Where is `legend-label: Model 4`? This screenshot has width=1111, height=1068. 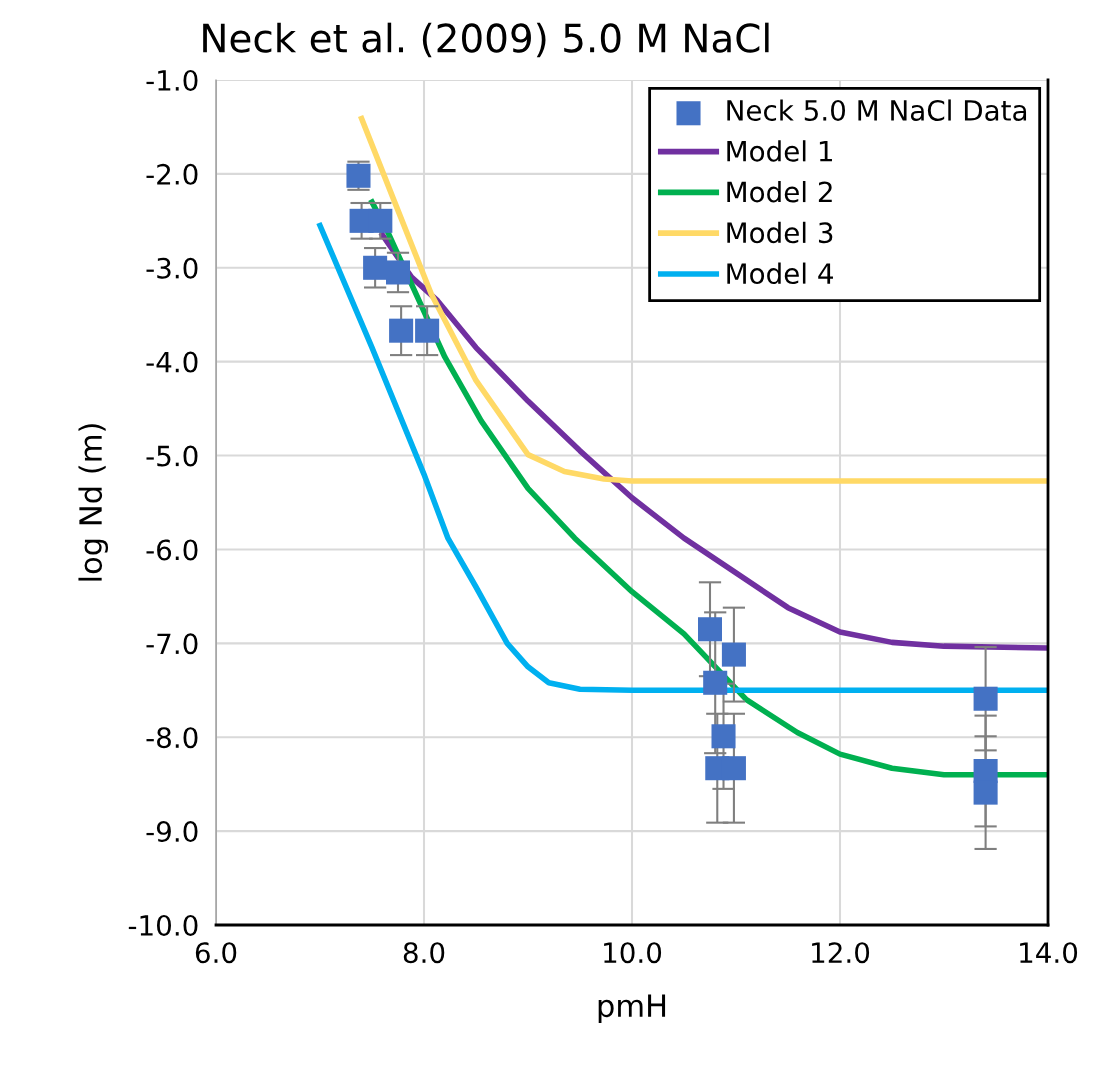
legend-label: Model 4 is located at coordinates (780, 273).